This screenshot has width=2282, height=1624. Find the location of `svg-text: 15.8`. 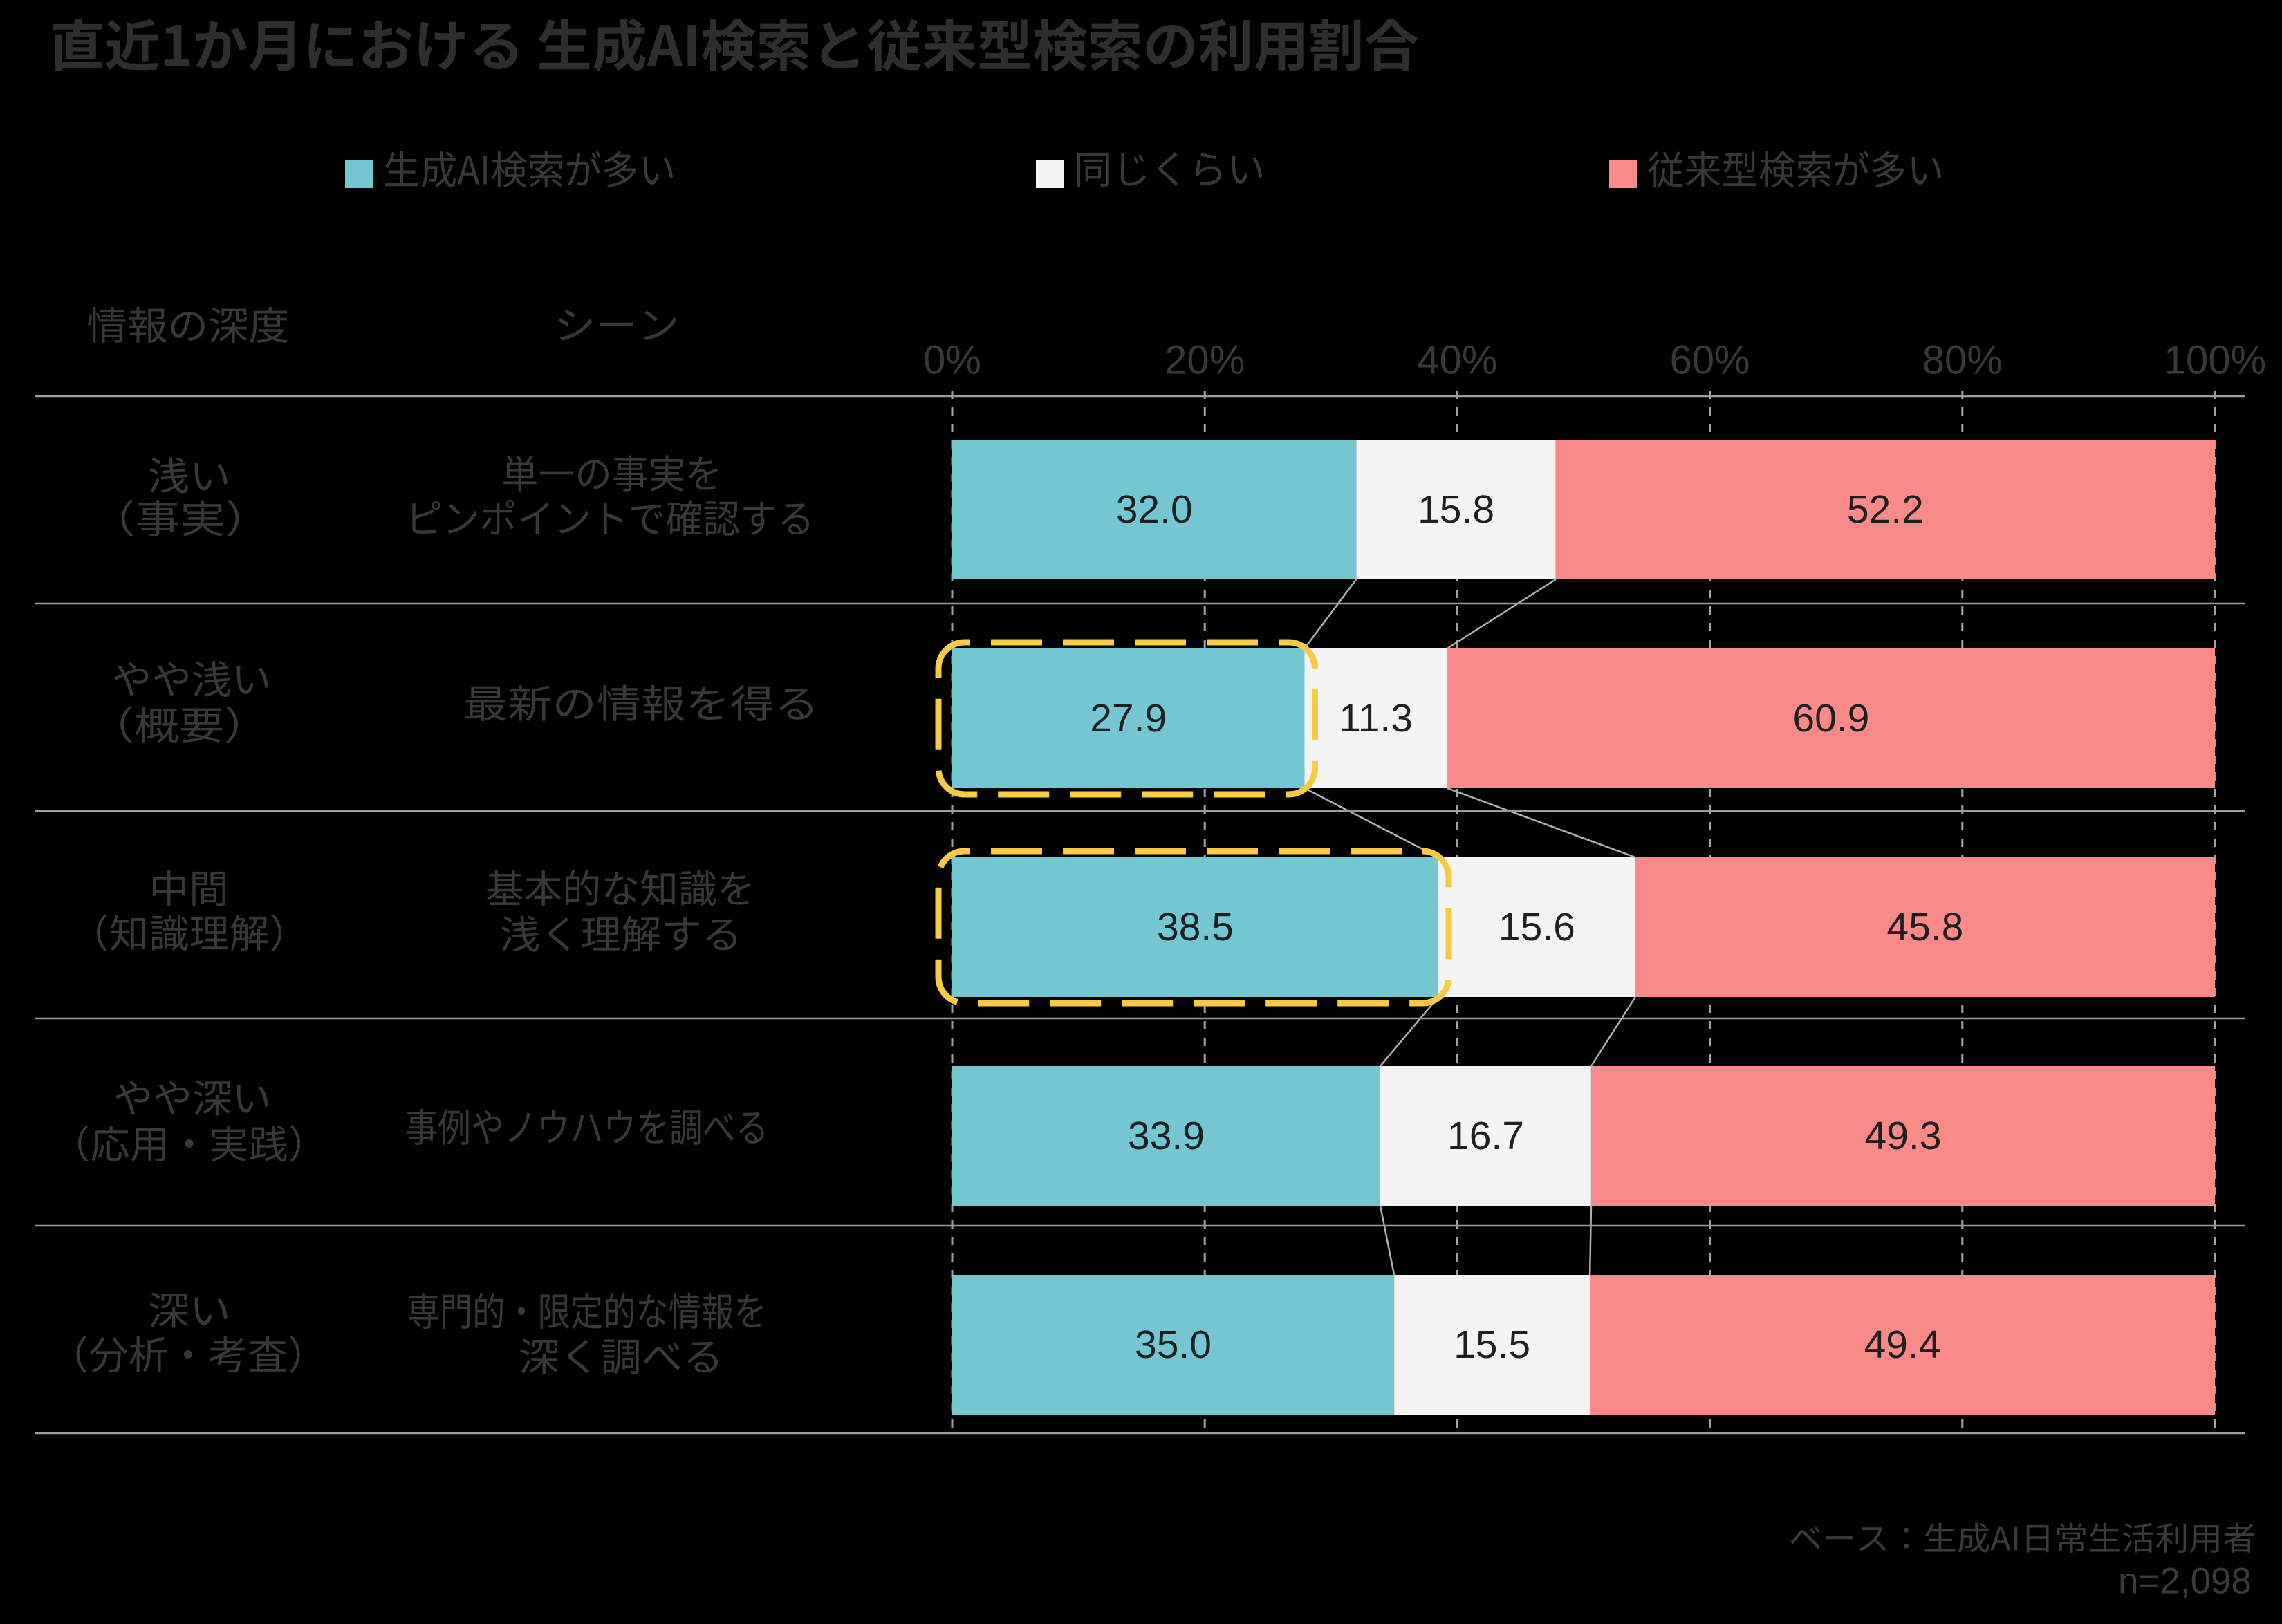

svg-text: 15.8 is located at coordinates (1456, 509).